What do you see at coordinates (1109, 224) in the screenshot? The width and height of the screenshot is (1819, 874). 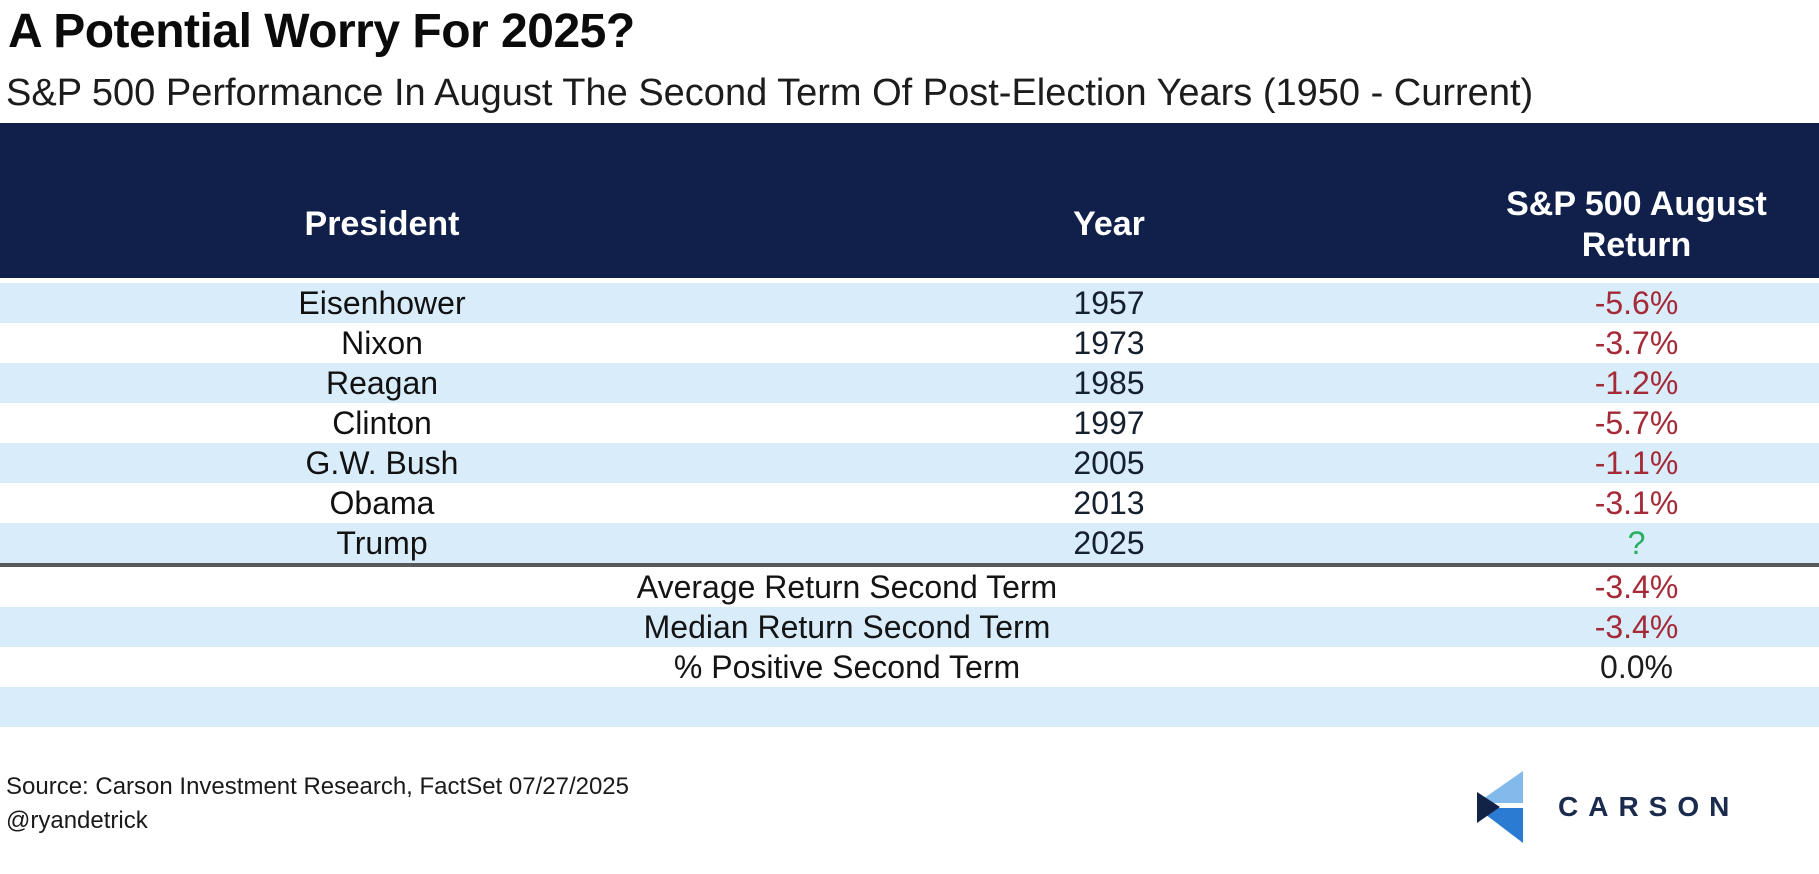 I see `column-header-year: Year` at bounding box center [1109, 224].